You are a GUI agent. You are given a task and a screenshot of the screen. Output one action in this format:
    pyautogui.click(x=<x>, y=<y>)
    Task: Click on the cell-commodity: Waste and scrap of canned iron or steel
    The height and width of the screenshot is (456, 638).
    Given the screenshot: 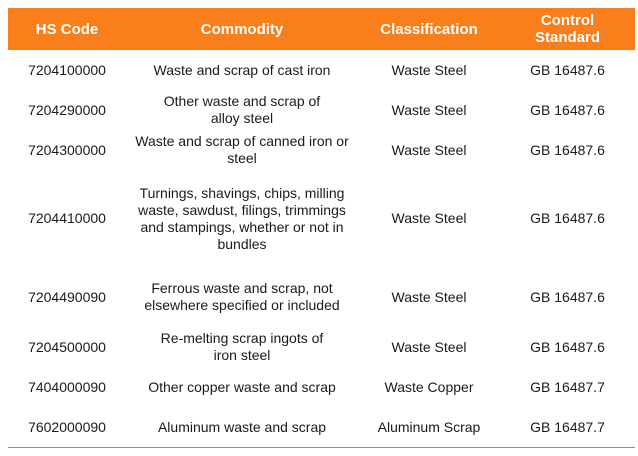 What is the action you would take?
    pyautogui.click(x=242, y=149)
    